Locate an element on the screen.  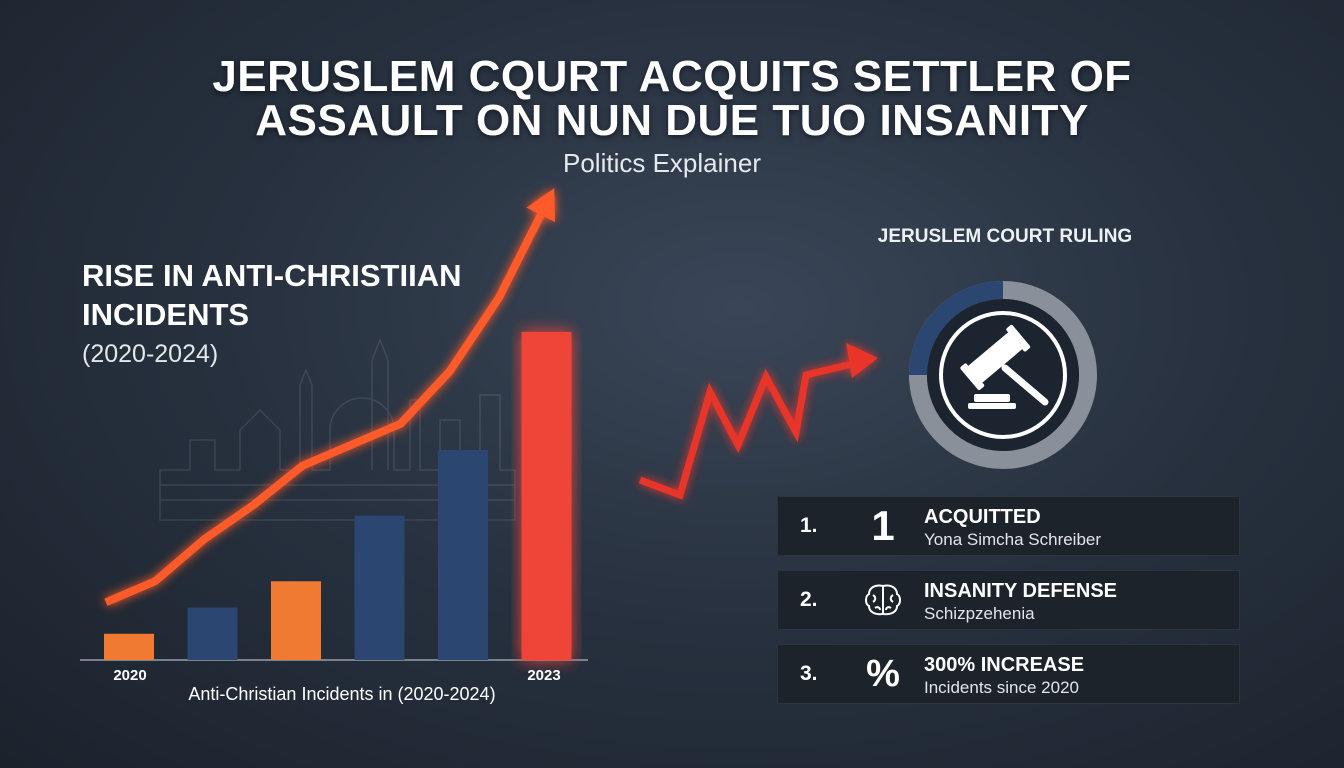
fact-number: 3. is located at coordinates (809, 673).